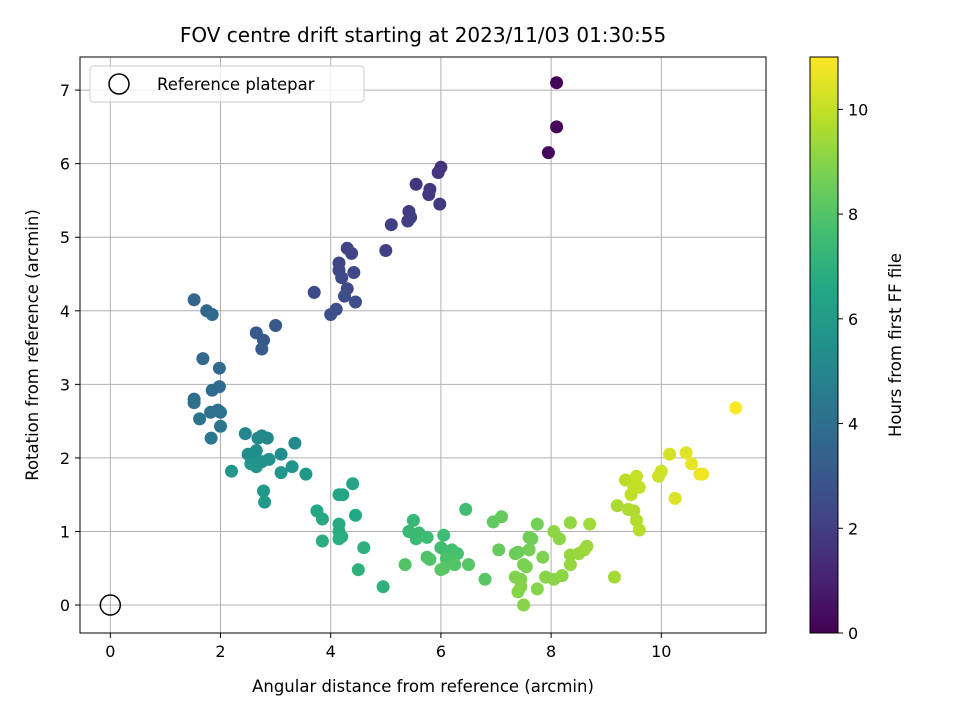 The height and width of the screenshot is (720, 960). Describe the element at coordinates (895, 345) in the screenshot. I see `colorbar-label: Hours from first FF file` at that location.